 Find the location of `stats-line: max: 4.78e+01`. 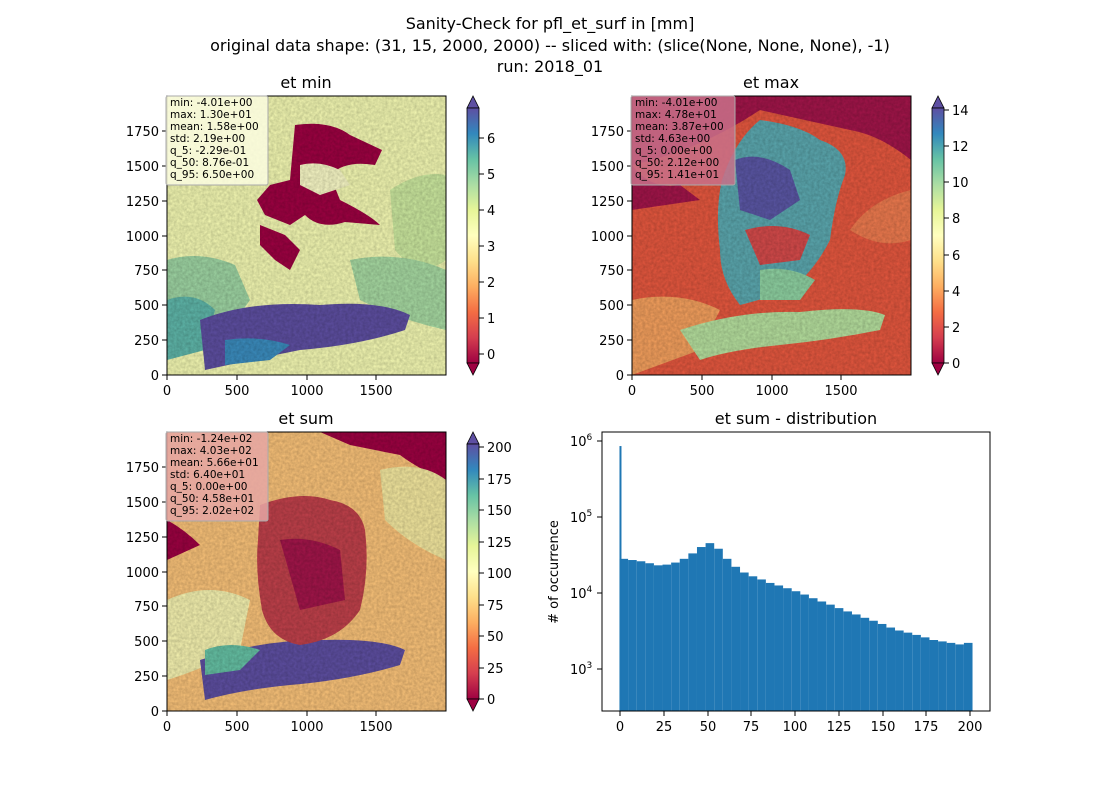

stats-line: max: 4.78e+01 is located at coordinates (676, 115).